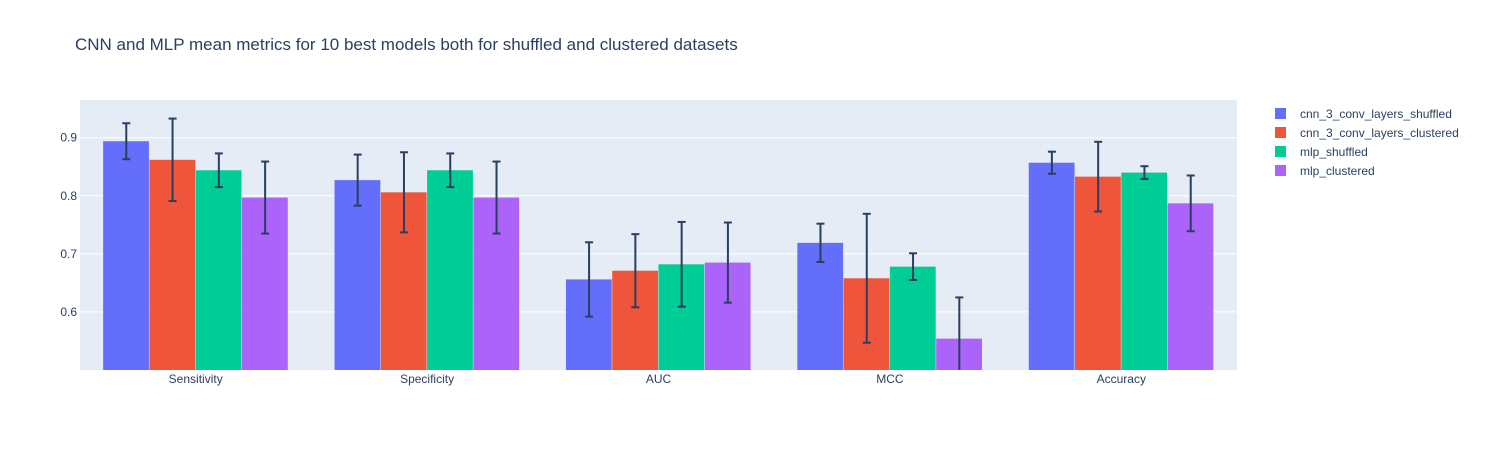  I want to click on legend-label: mlp_clustered, so click(1337, 171).